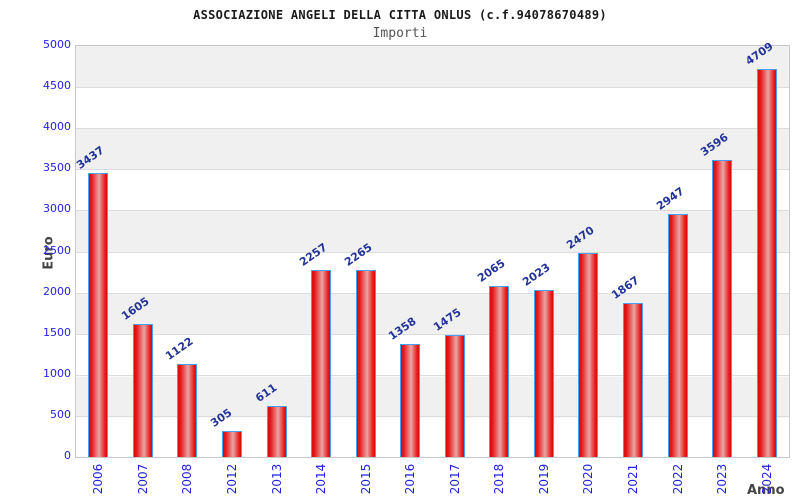 The width and height of the screenshot is (800, 500). I want to click on bar-2012, so click(231, 443).